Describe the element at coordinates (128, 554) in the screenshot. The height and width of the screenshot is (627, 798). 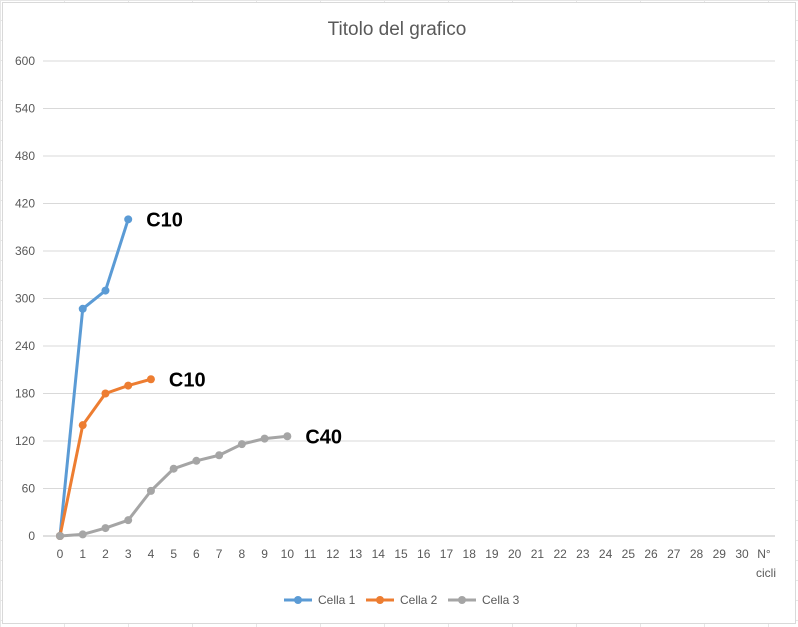
I see `x-tick-label: 3` at that location.